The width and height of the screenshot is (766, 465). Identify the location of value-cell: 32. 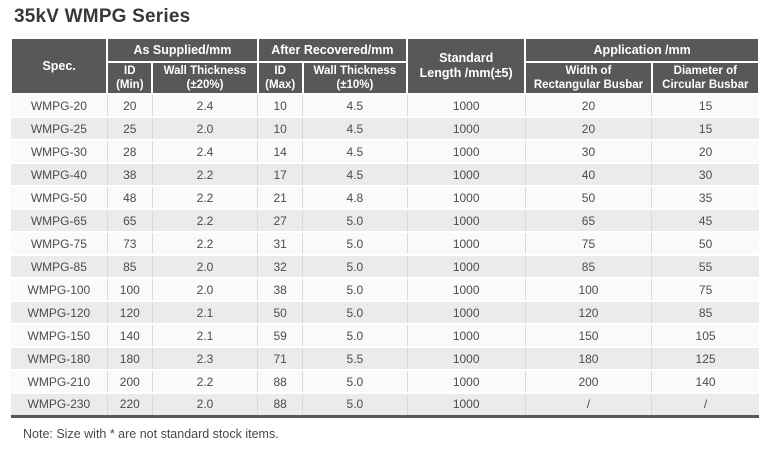
(280, 267).